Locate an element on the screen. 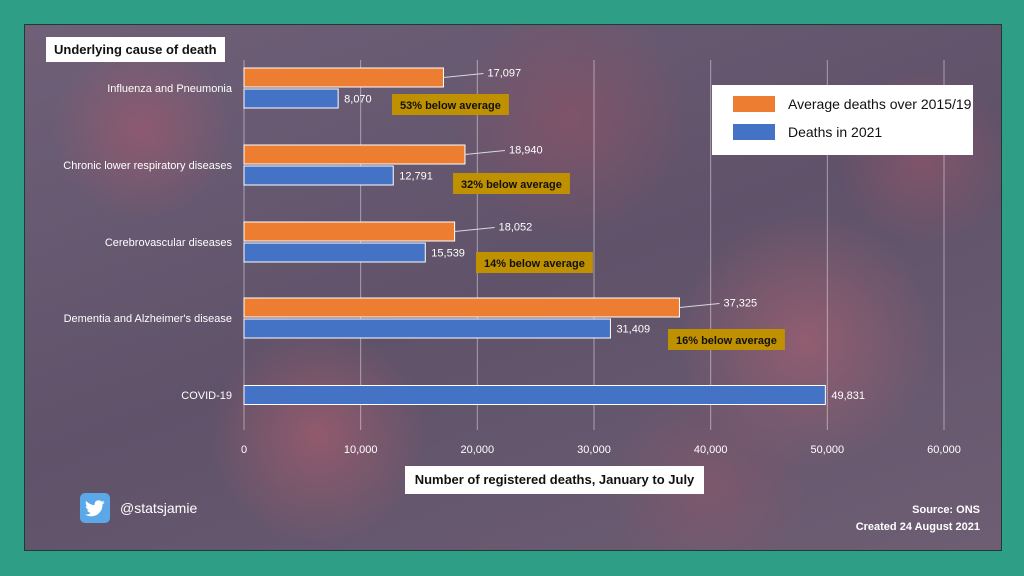 The image size is (1024, 576). value-label-2021: 8,070 is located at coordinates (358, 100).